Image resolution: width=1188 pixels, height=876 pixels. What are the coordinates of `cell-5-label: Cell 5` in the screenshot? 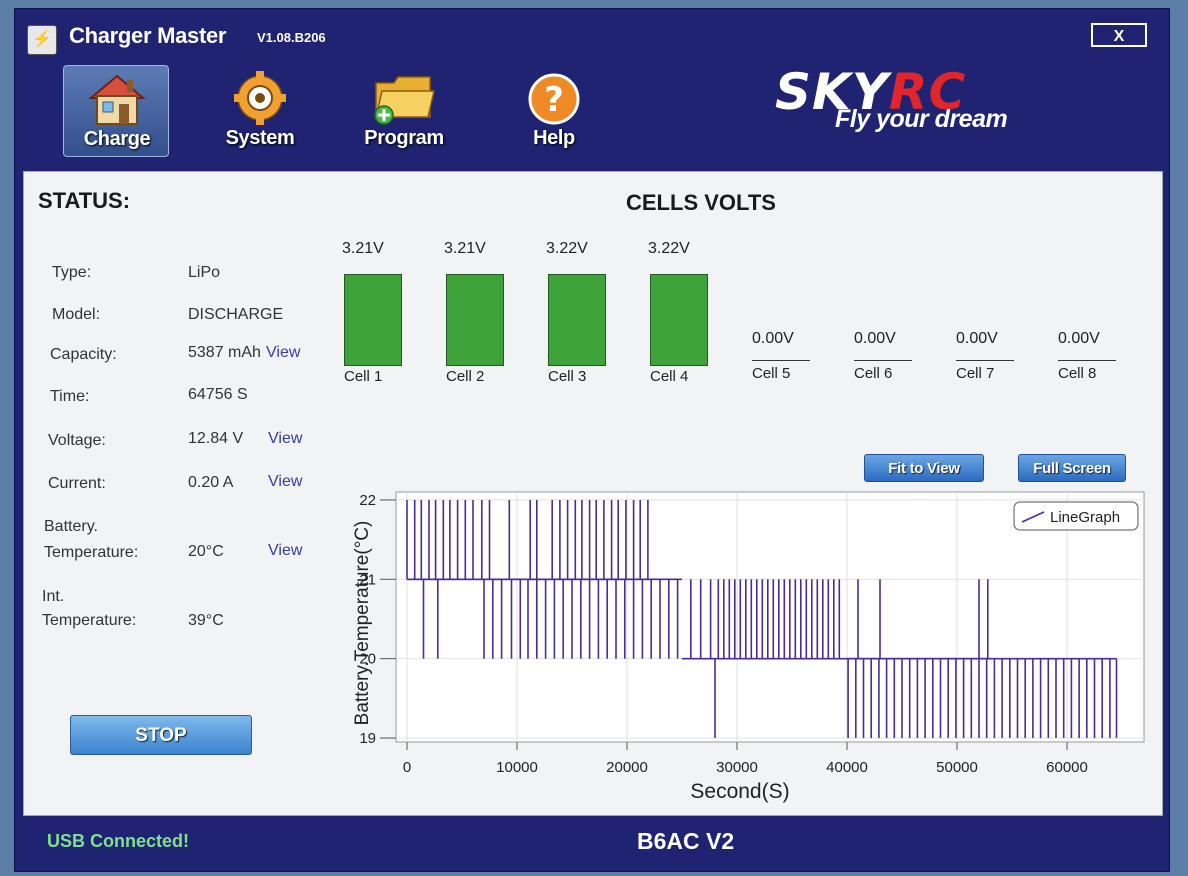 It's located at (771, 373).